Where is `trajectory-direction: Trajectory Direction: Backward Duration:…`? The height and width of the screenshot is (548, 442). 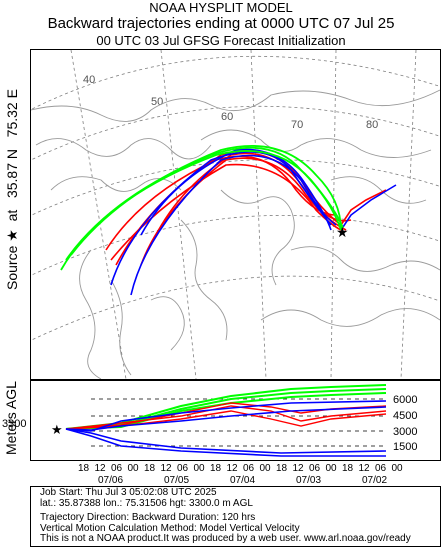
trajectory-direction: Trajectory Direction: Backward Duration:… is located at coordinates (148, 517).